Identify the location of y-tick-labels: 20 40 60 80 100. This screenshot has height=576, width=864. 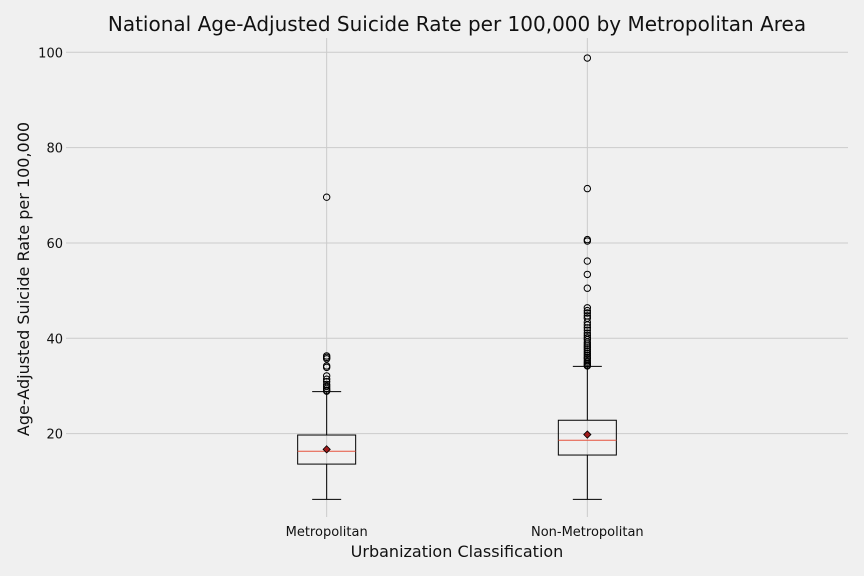
(50, 244).